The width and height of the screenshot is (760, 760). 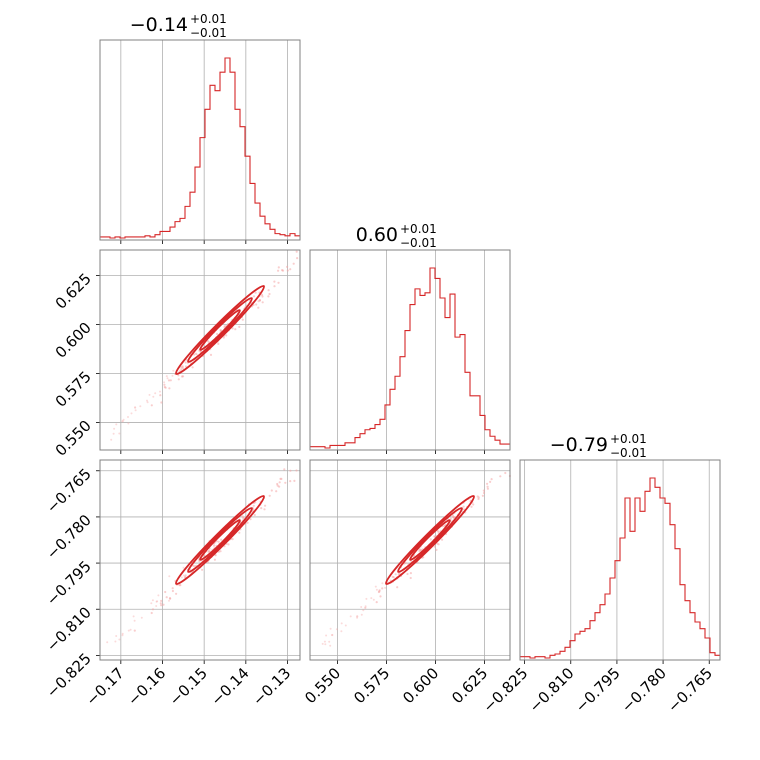 What do you see at coordinates (579, 445) in the screenshot?
I see `histogram-title-median: −0.79` at bounding box center [579, 445].